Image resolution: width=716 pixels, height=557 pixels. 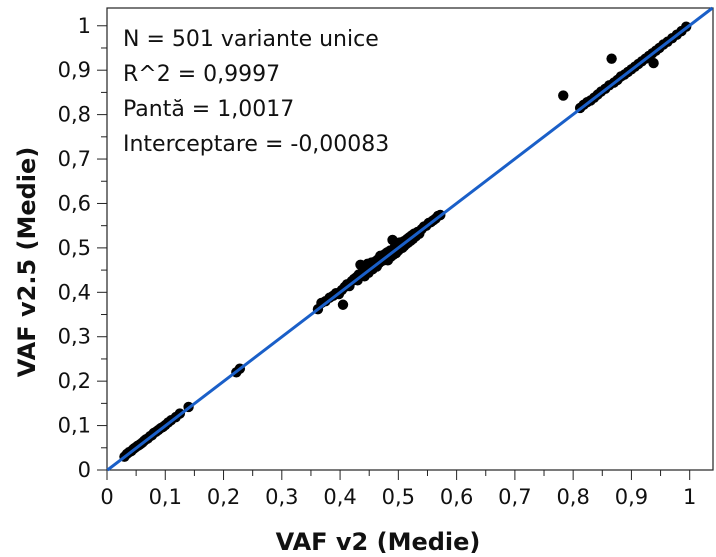 I want to click on y-tick-label: 0,7, so click(x=74, y=159).